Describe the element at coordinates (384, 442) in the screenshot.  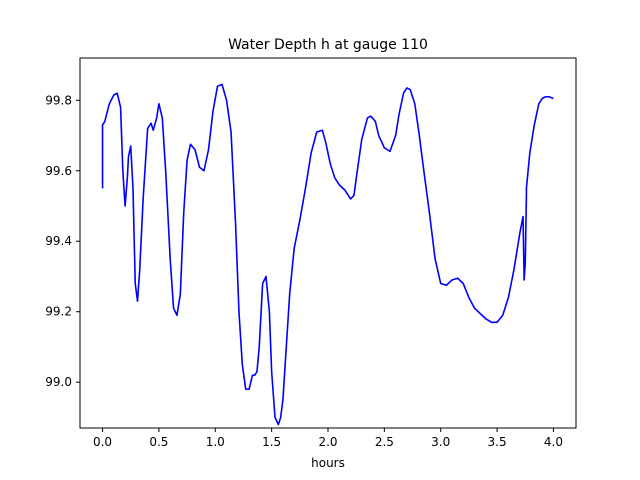
I see `x-tick-label: 2.5` at that location.